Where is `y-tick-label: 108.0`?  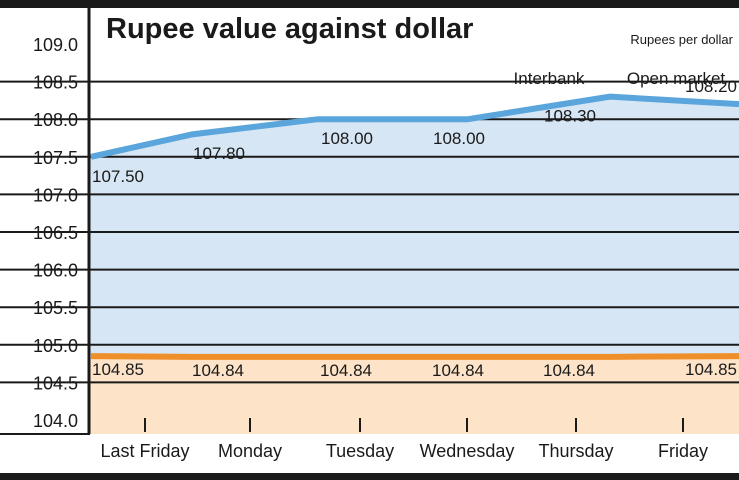 y-tick-label: 108.0 is located at coordinates (55, 120).